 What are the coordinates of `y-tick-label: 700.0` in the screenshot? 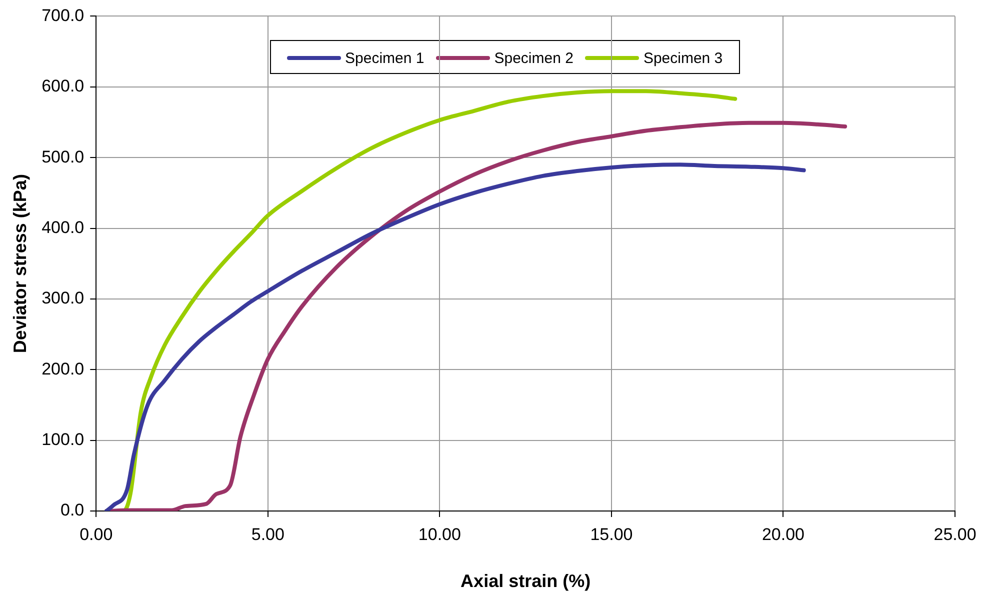 It's located at (63, 15).